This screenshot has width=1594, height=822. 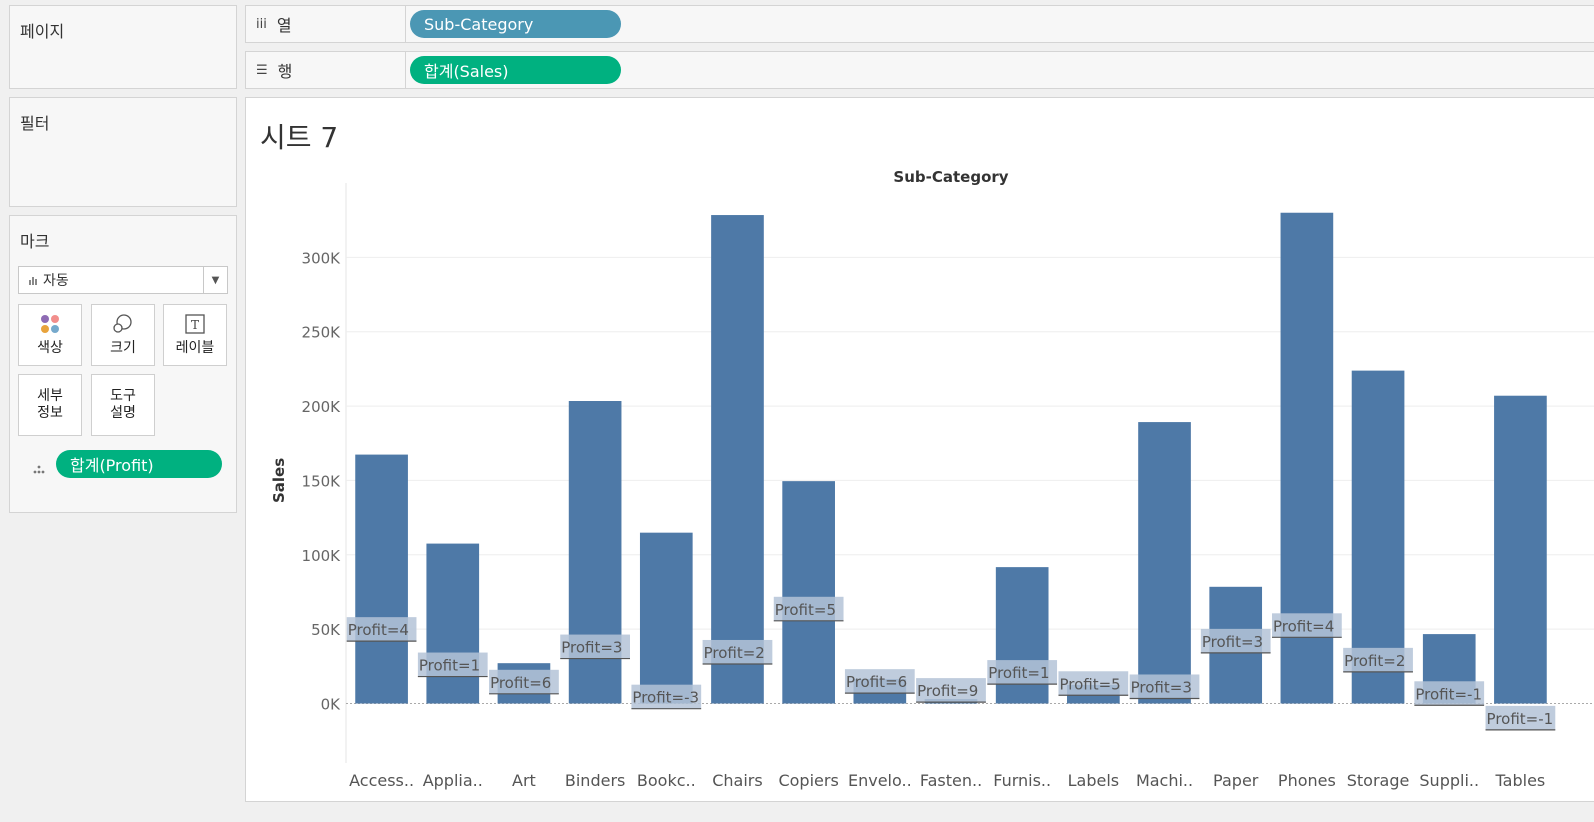 What do you see at coordinates (195, 348) in the screenshot?
I see `label-label: 레이블` at bounding box center [195, 348].